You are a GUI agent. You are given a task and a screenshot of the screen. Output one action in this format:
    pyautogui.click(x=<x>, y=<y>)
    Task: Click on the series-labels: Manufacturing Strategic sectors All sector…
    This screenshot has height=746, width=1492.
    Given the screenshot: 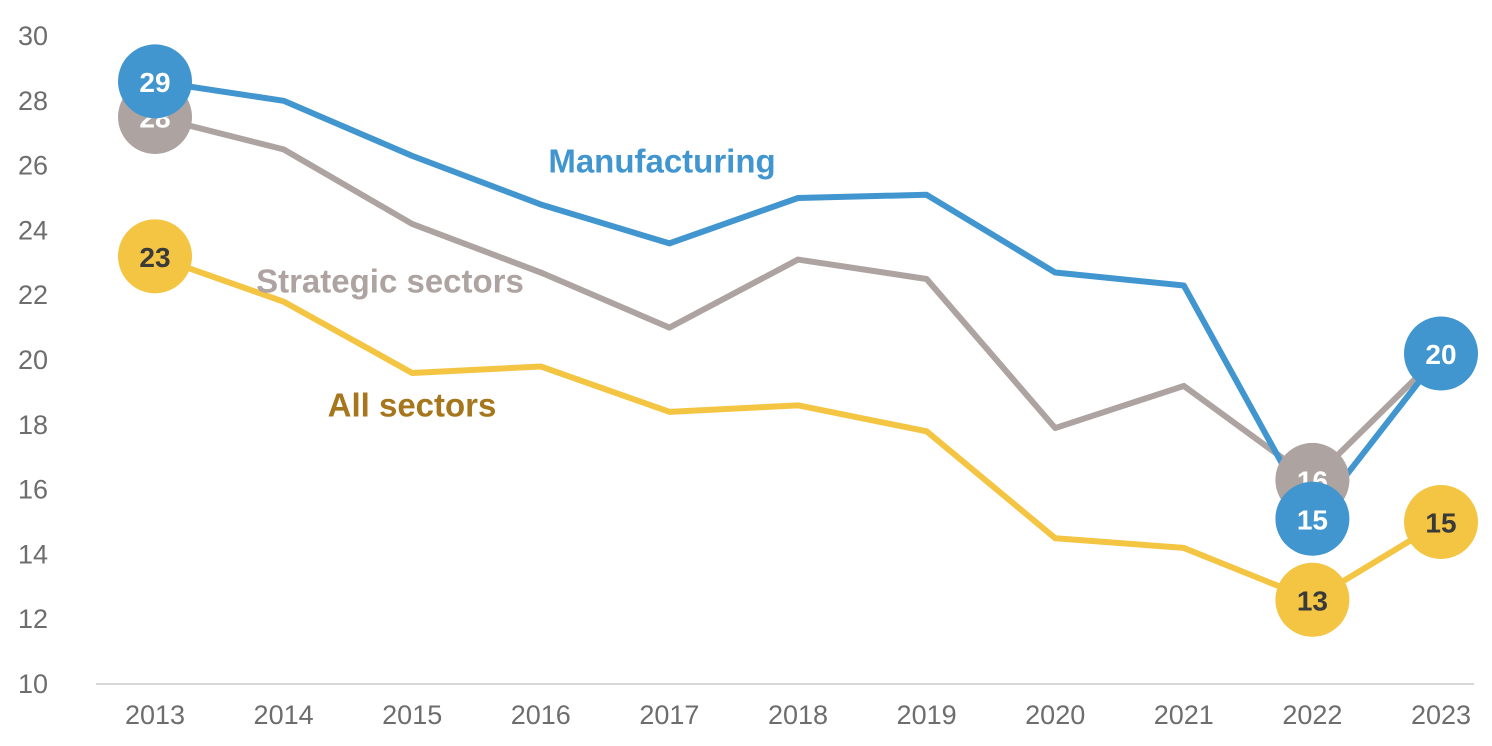 What is the action you would take?
    pyautogui.click(x=516, y=283)
    